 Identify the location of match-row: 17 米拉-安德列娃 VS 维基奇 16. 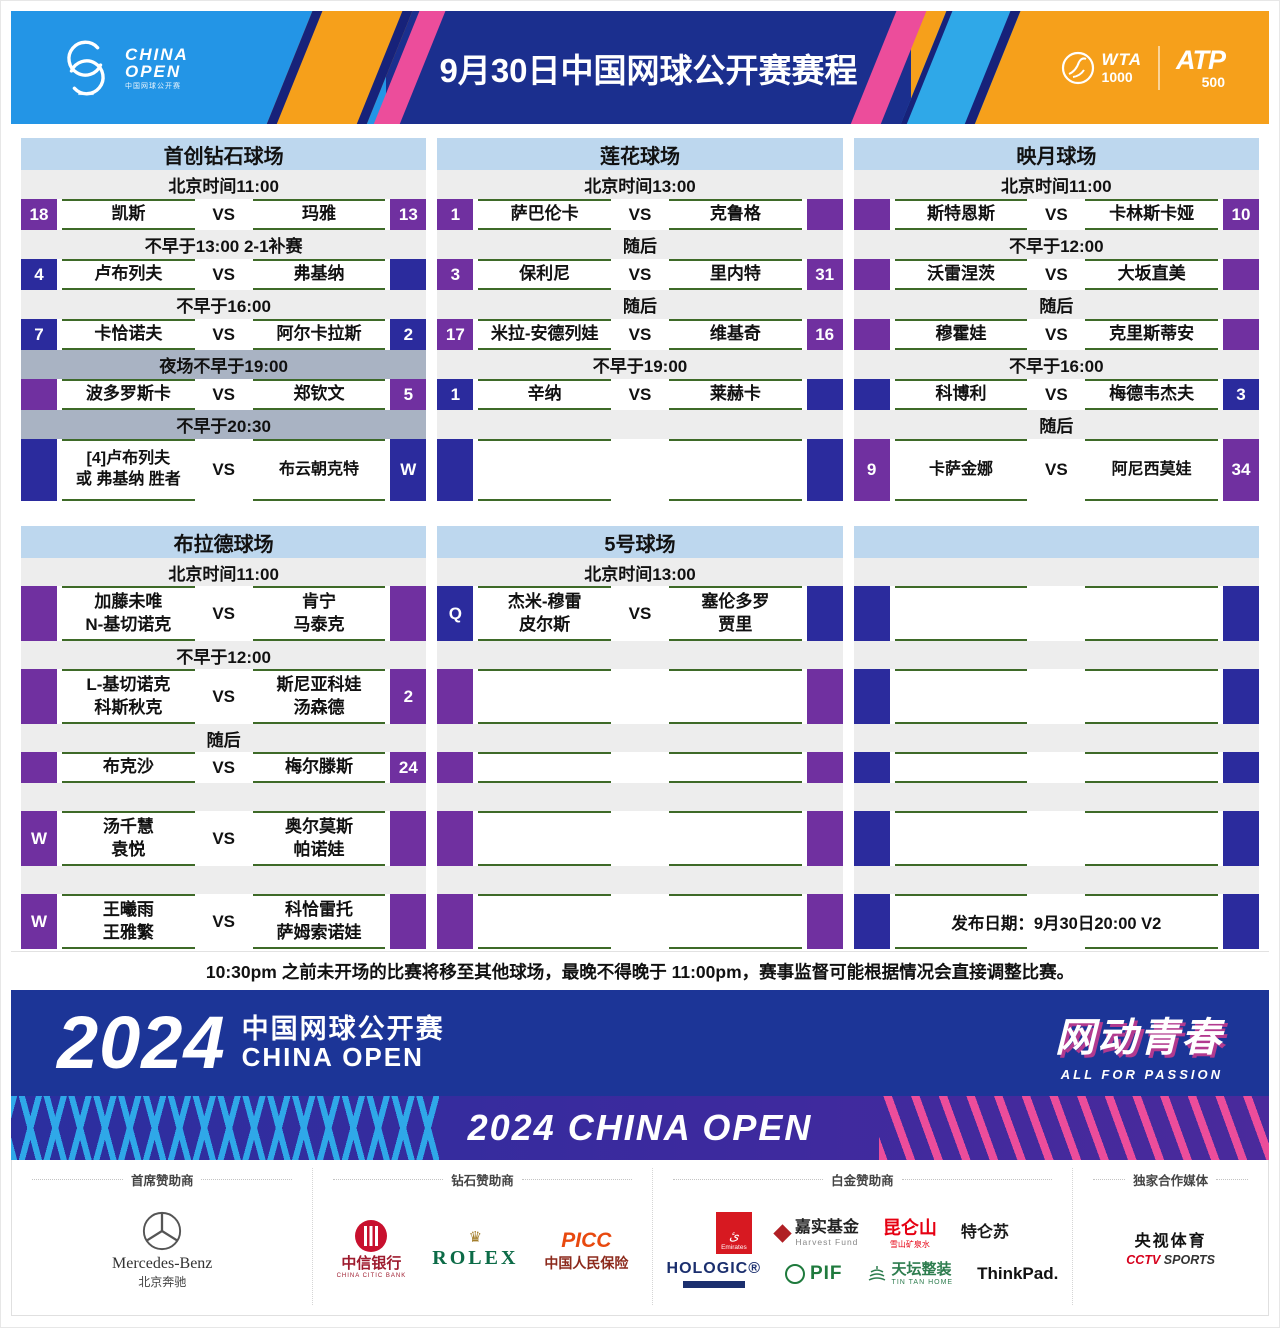
(640, 334).